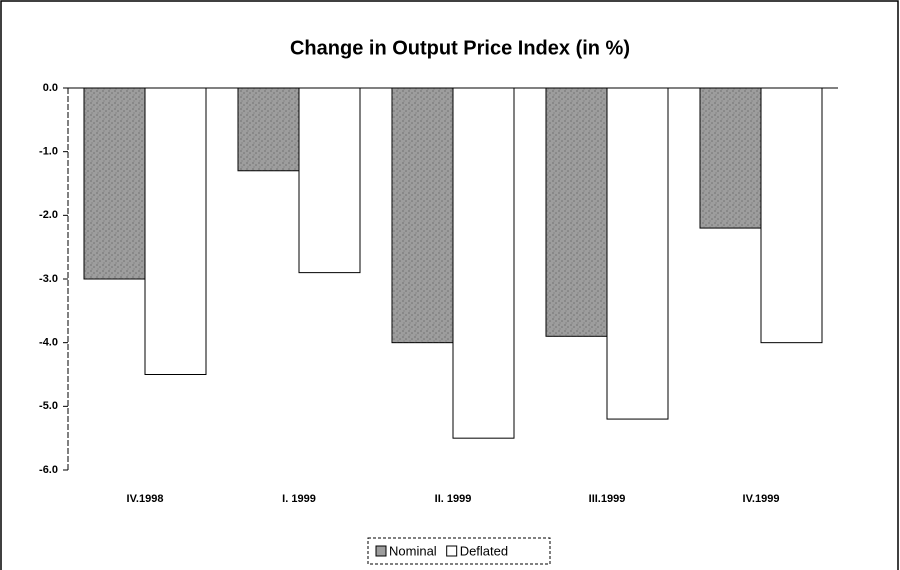 The width and height of the screenshot is (900, 570). I want to click on x-tick-label: IV.1998, so click(145, 499).